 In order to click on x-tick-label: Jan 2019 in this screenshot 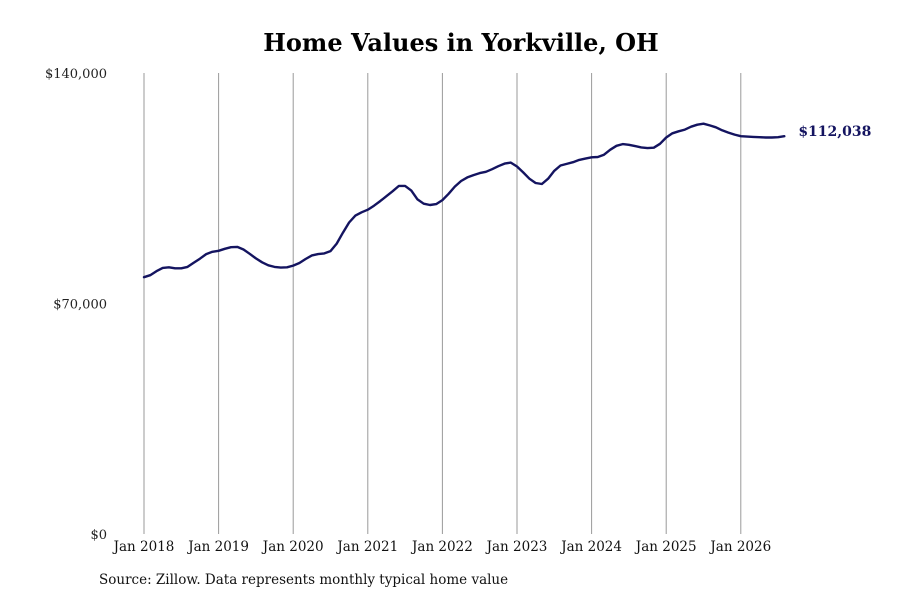, I will do `click(217, 547)`.